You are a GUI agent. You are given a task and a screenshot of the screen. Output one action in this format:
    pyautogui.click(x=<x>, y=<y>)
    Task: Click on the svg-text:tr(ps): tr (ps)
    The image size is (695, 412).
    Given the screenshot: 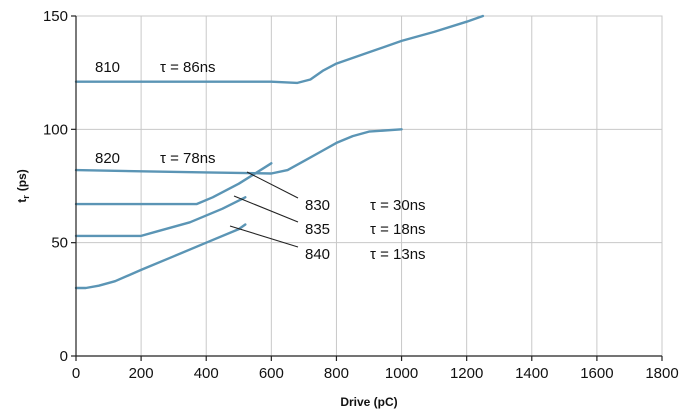 What is the action you would take?
    pyautogui.click(x=23, y=186)
    